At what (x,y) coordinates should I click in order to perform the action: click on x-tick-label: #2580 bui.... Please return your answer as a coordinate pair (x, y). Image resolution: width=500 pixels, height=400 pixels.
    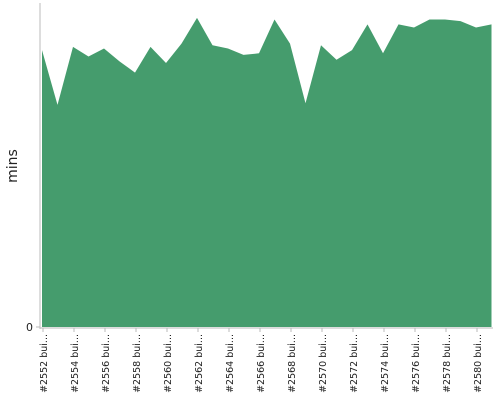
    Looking at the image, I should click on (478, 363).